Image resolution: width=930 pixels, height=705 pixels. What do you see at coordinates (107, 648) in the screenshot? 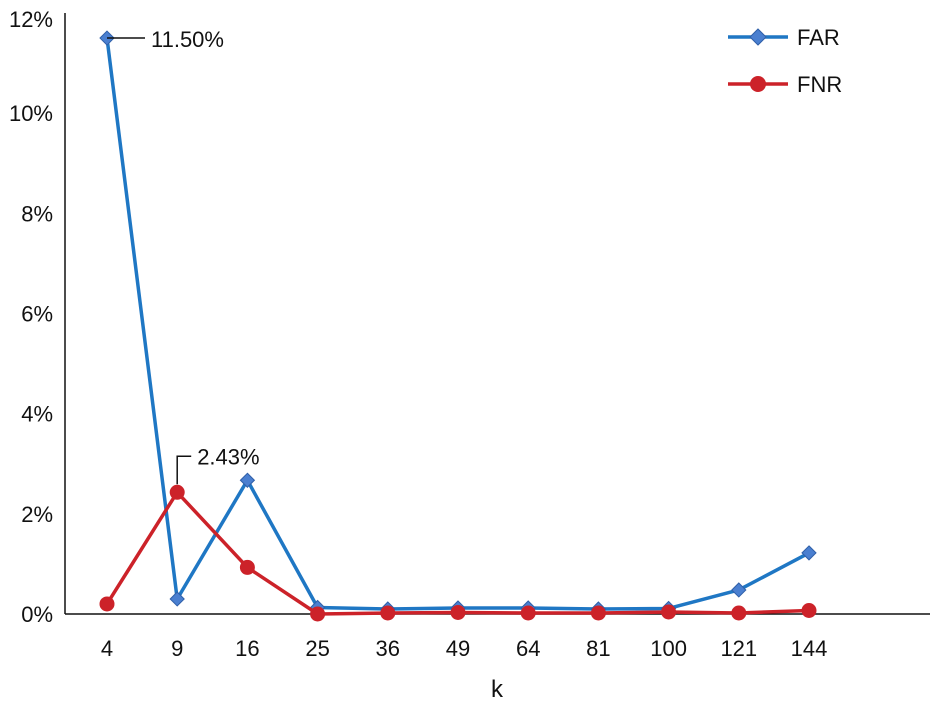
I see `x-tick-label: 4` at bounding box center [107, 648].